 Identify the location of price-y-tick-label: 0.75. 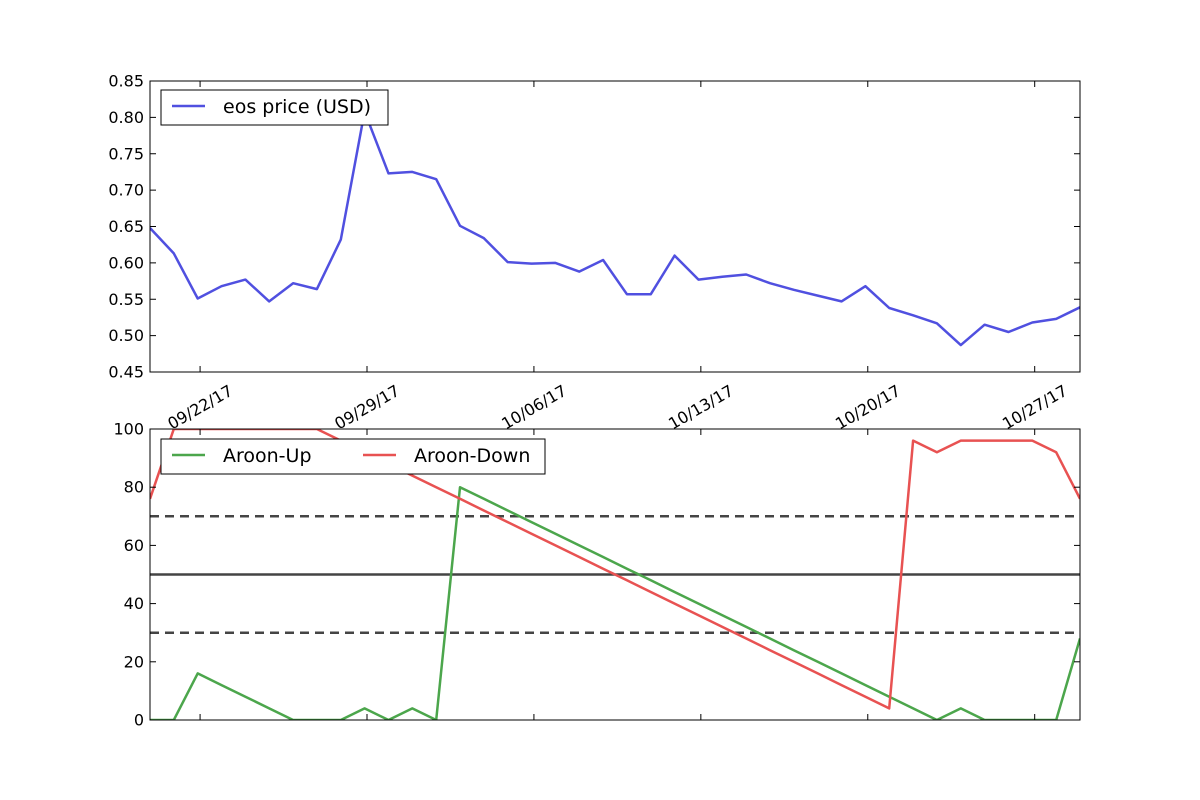
(126, 153).